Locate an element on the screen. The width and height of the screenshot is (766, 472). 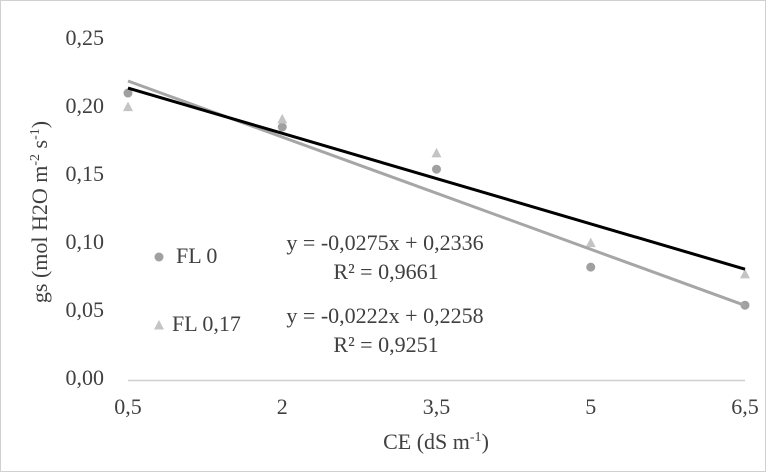
x-axis-ticks: 0,5 2 3,5 5 6,5 is located at coordinates (436, 406).